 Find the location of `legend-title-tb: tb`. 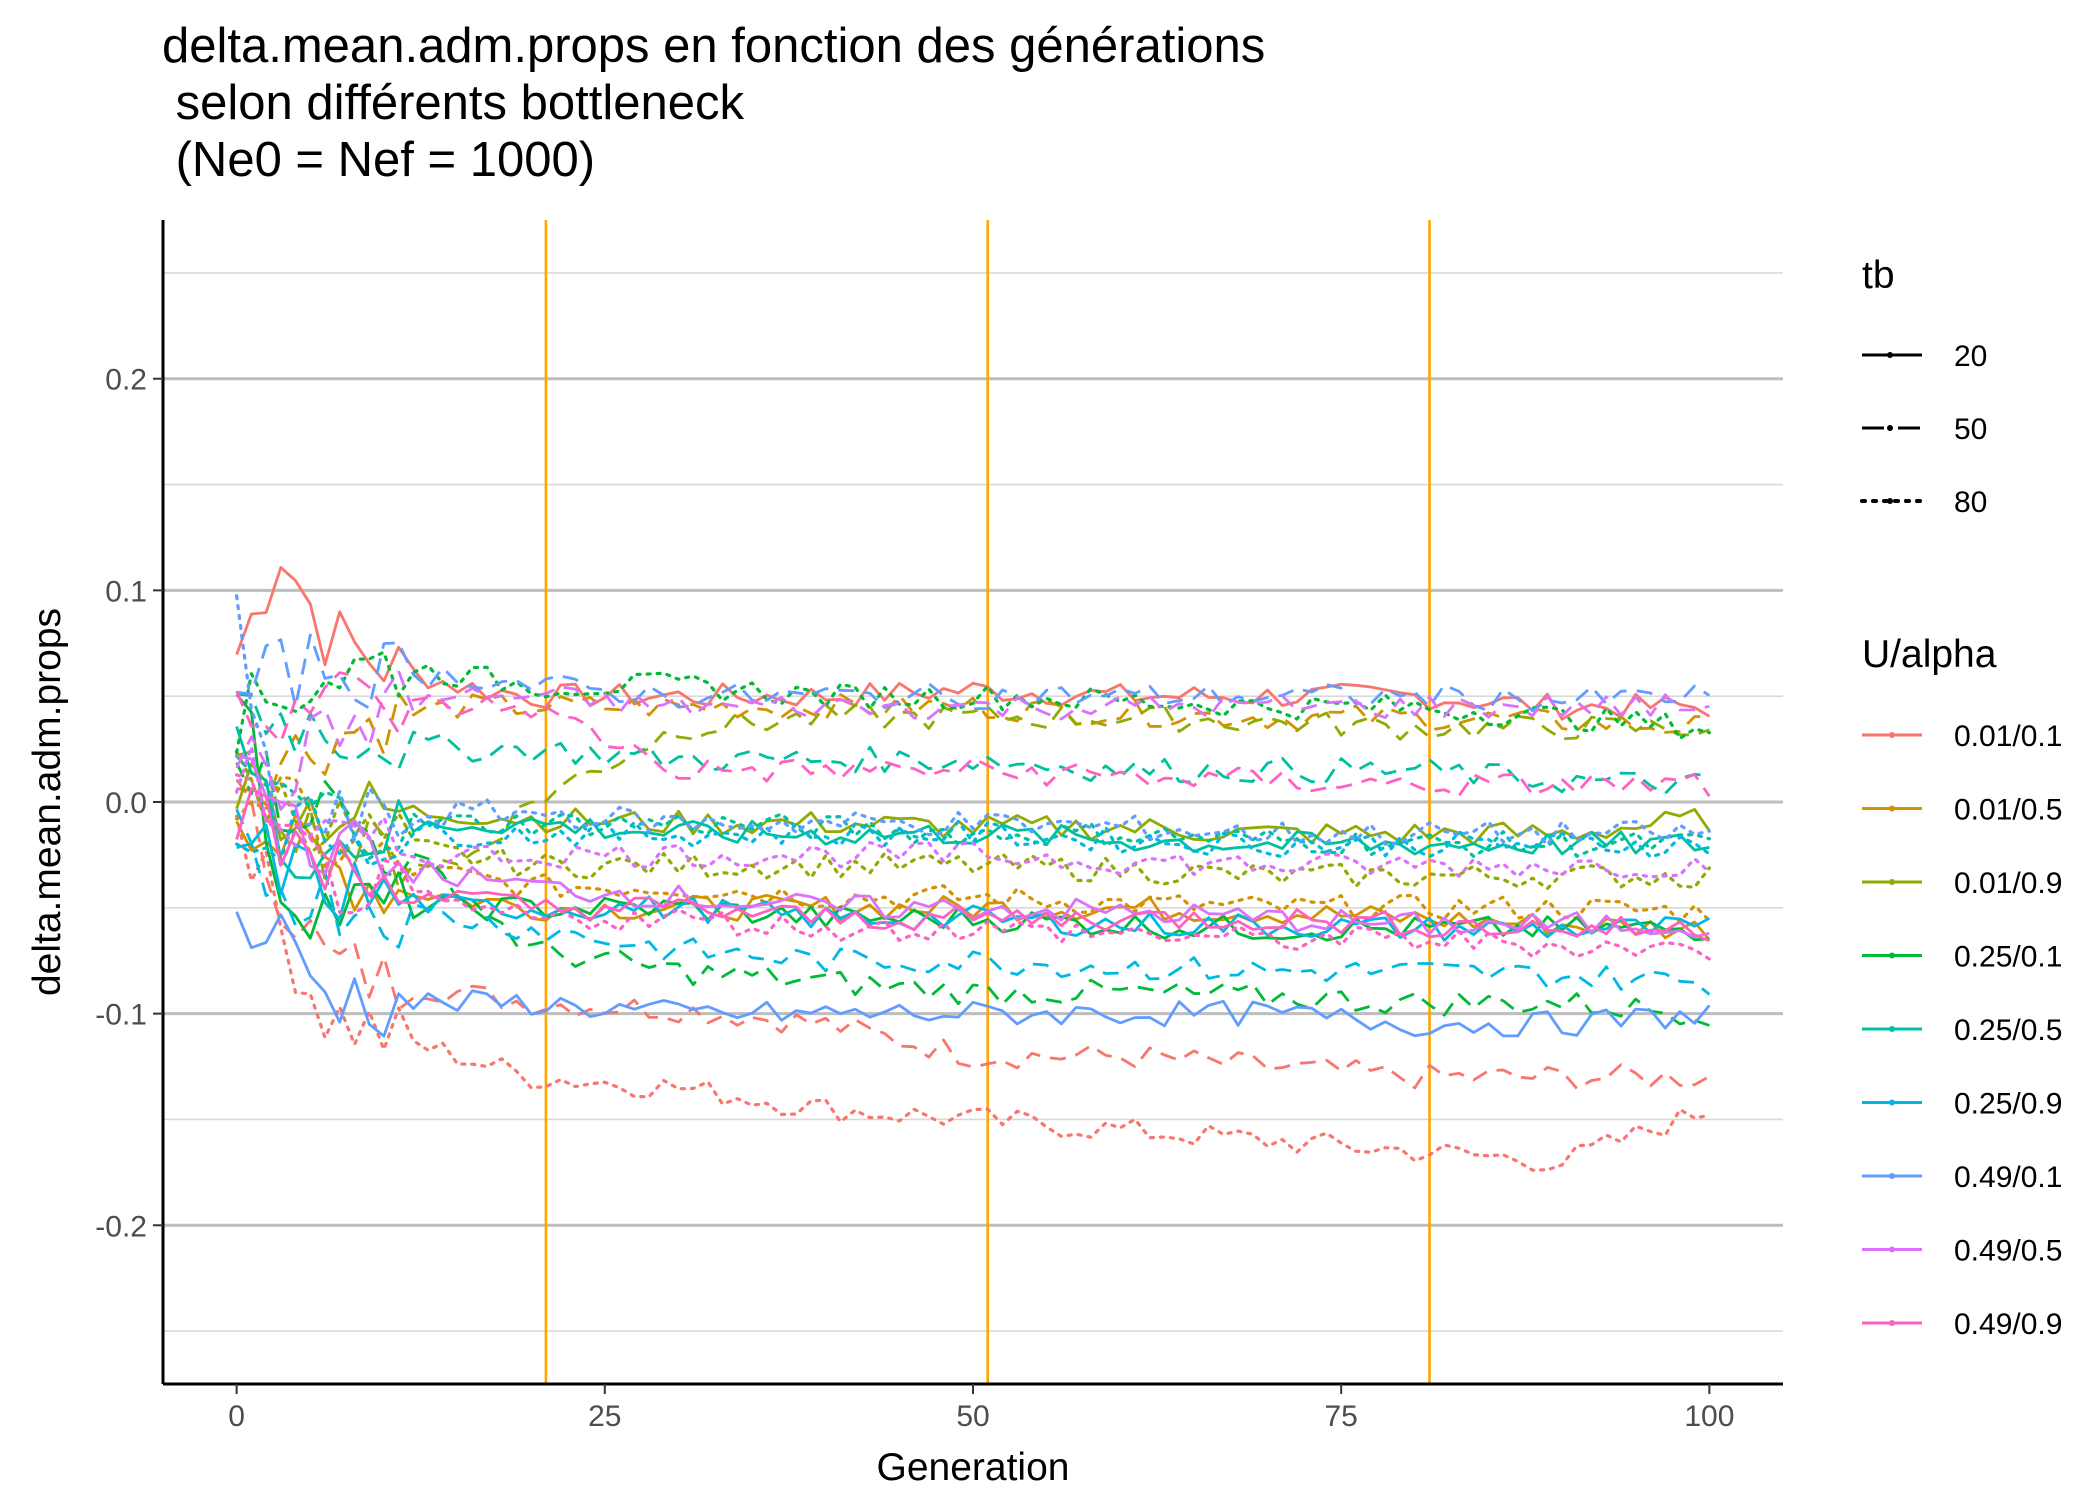

legend-title-tb: tb is located at coordinates (1878, 275).